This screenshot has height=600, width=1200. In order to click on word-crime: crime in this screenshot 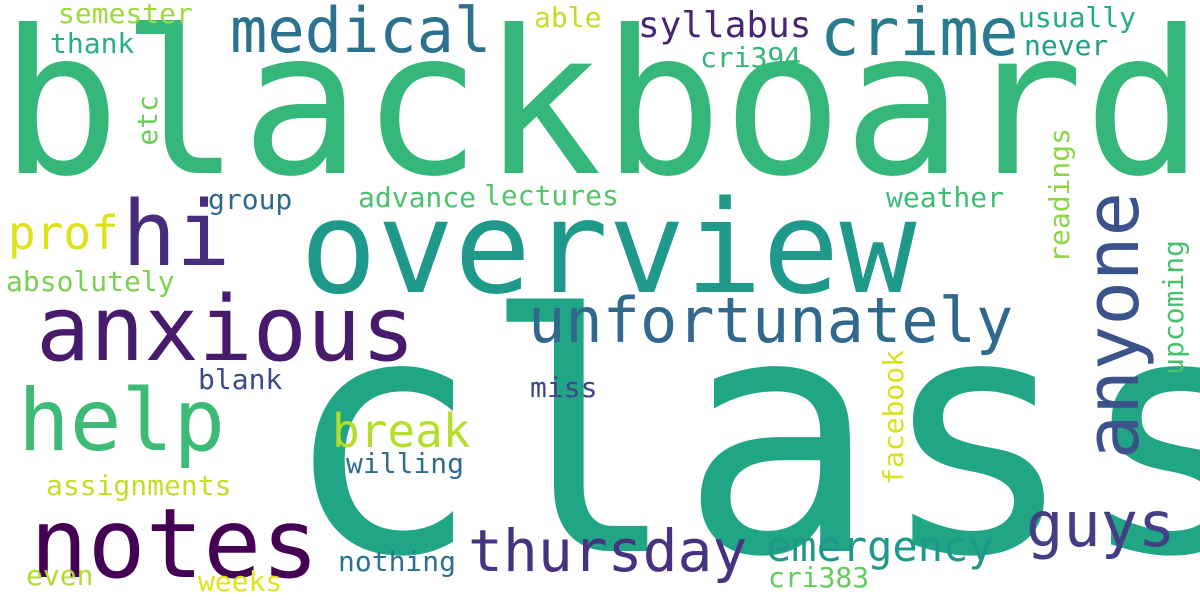, I will do `click(919, 35)`.